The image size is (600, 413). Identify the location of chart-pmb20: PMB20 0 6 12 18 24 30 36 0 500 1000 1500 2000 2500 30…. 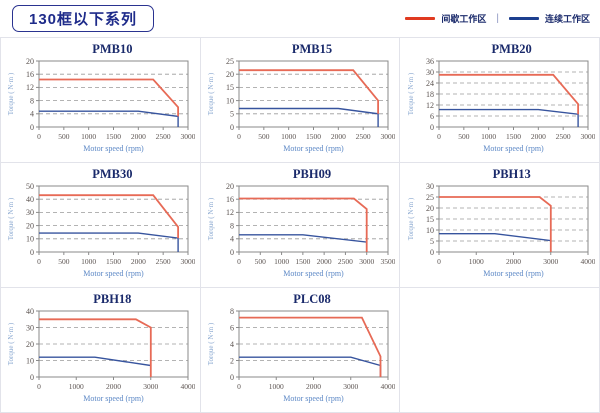
(500, 100).